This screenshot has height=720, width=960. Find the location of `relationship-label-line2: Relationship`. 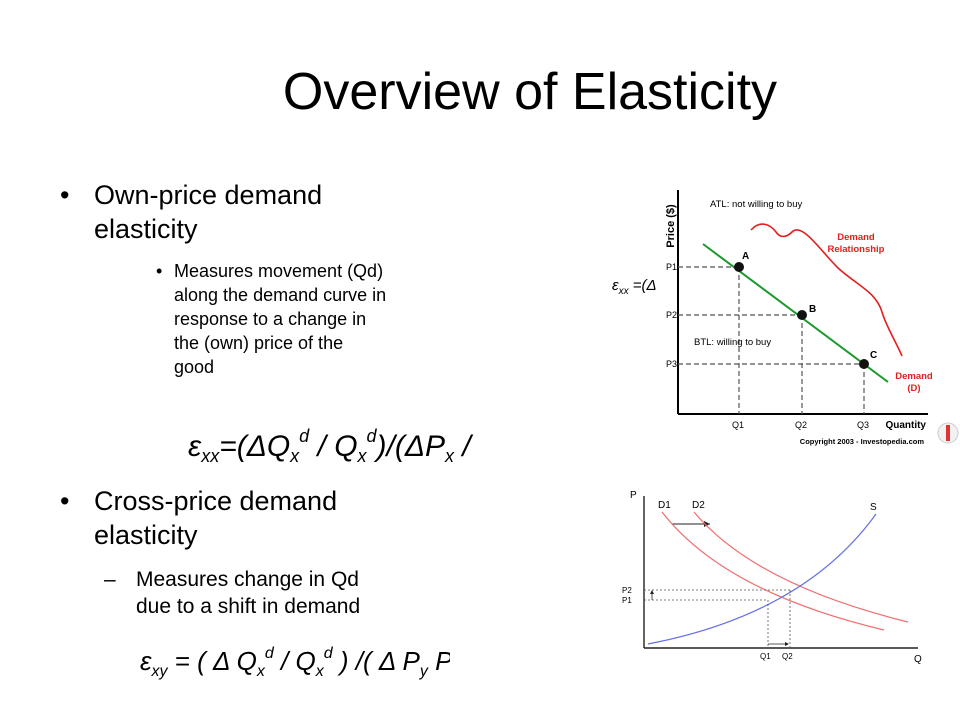

relationship-label-line2: Relationship is located at coordinates (855, 249).